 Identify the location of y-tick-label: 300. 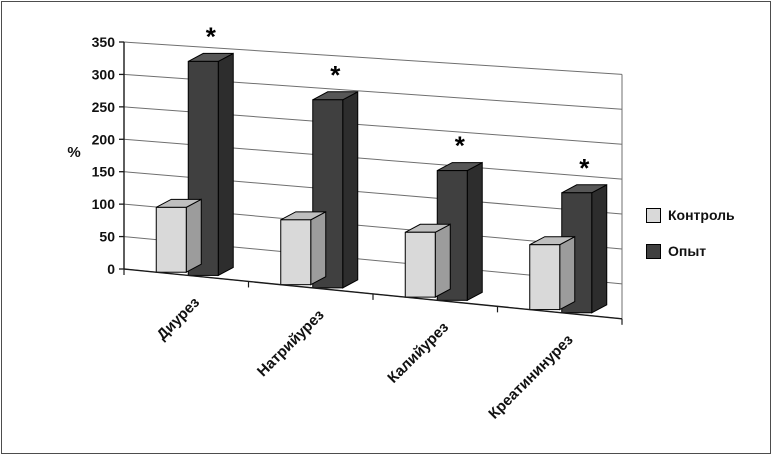
(104, 74).